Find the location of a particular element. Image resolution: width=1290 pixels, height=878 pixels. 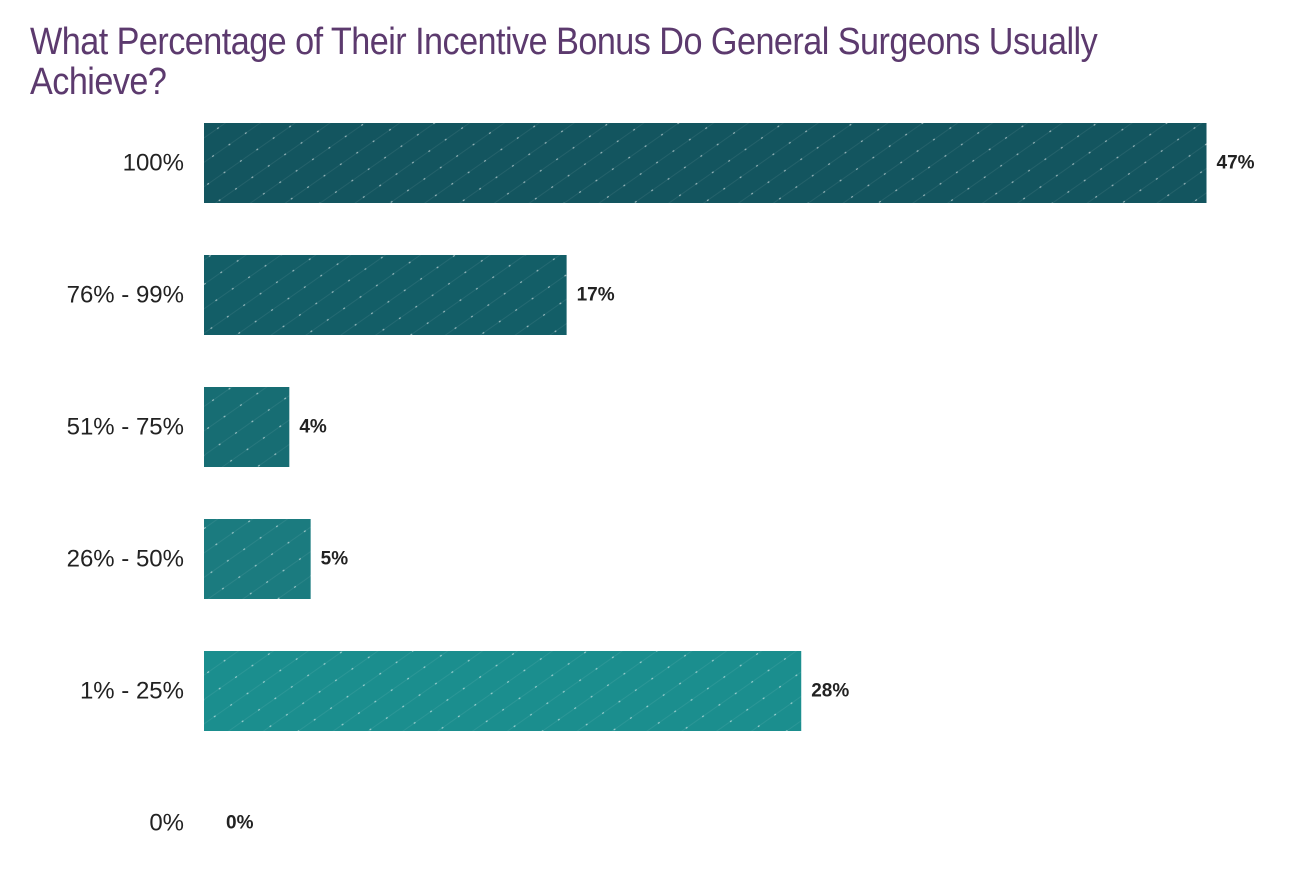

value-label: 0% is located at coordinates (240, 823).